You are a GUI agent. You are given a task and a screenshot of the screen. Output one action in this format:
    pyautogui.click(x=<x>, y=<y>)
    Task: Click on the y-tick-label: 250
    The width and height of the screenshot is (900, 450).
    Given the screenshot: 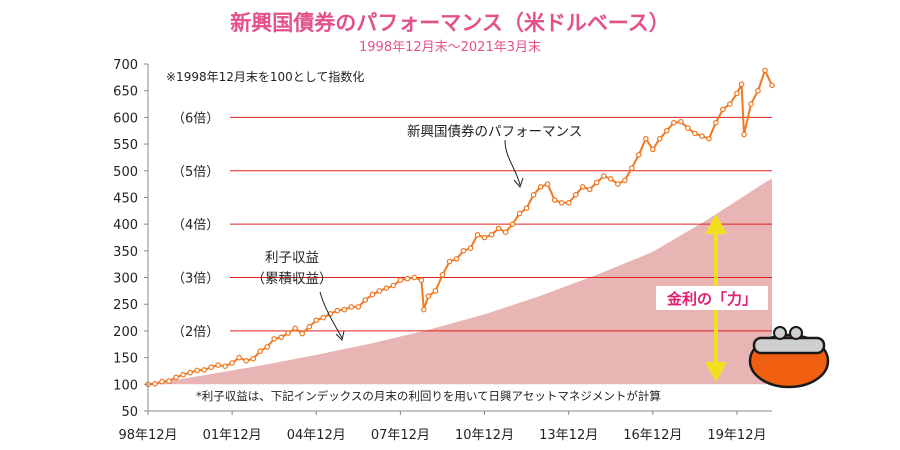 What is the action you would take?
    pyautogui.click(x=125, y=305)
    